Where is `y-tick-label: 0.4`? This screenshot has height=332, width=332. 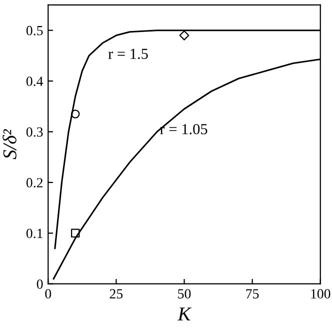 y-tick-label: 0.4 is located at coordinates (35, 81).